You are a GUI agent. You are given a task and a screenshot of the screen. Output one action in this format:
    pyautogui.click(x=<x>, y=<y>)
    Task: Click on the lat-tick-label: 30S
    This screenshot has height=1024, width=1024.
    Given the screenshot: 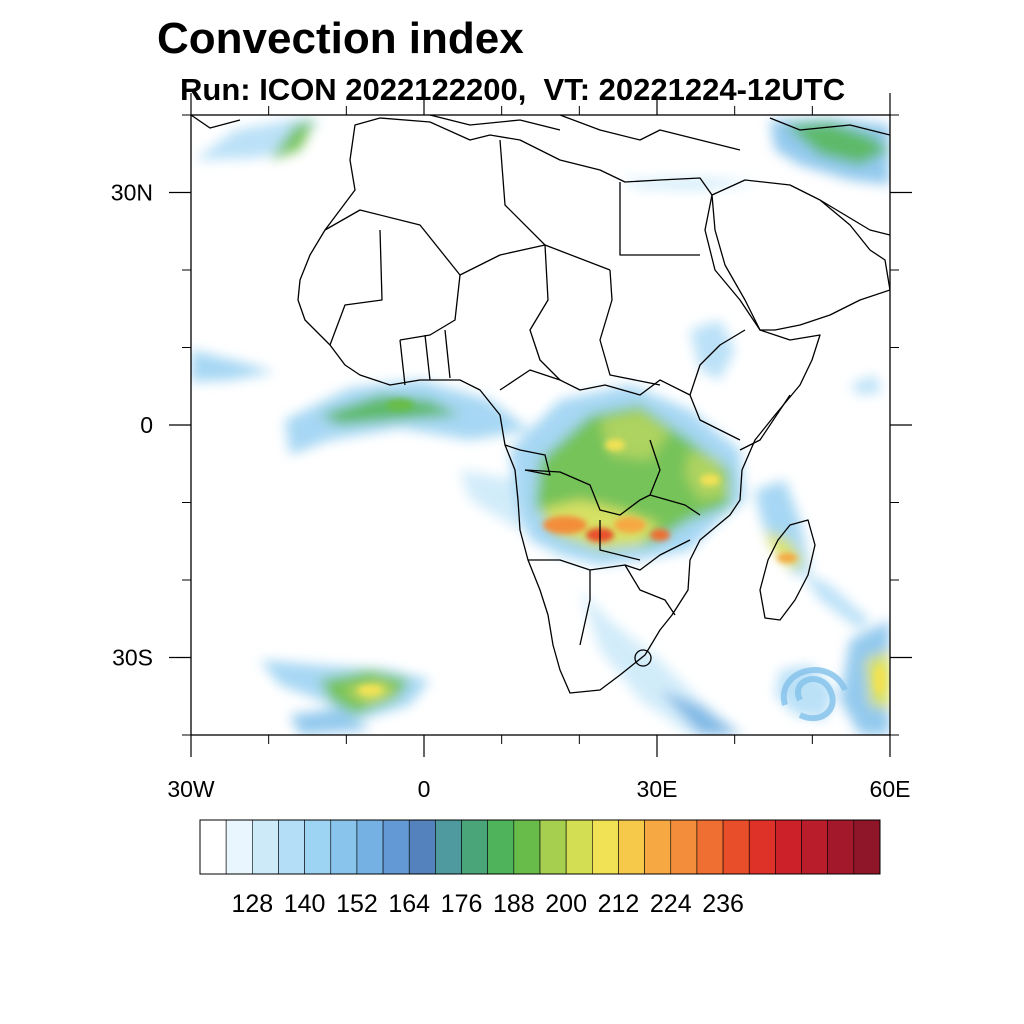 What is the action you would take?
    pyautogui.click(x=132, y=658)
    